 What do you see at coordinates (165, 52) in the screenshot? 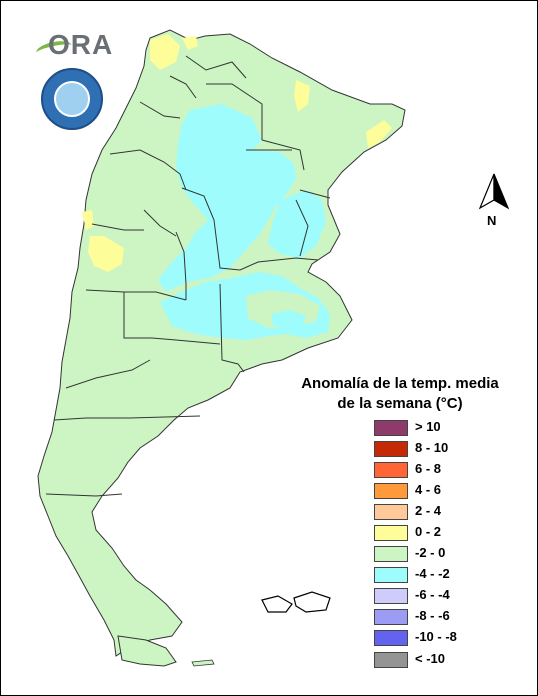
I see `warm-zone-northwest` at bounding box center [165, 52].